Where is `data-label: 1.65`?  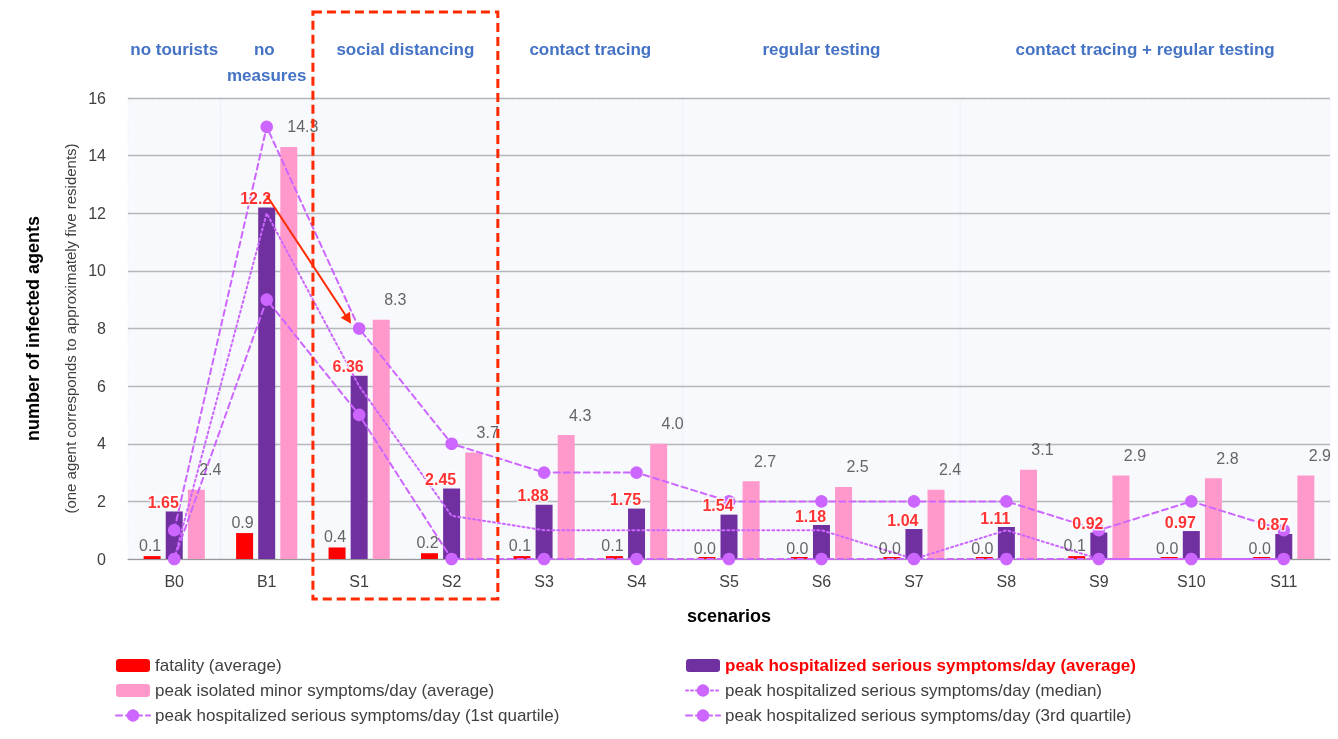 data-label: 1.65 is located at coordinates (163, 502).